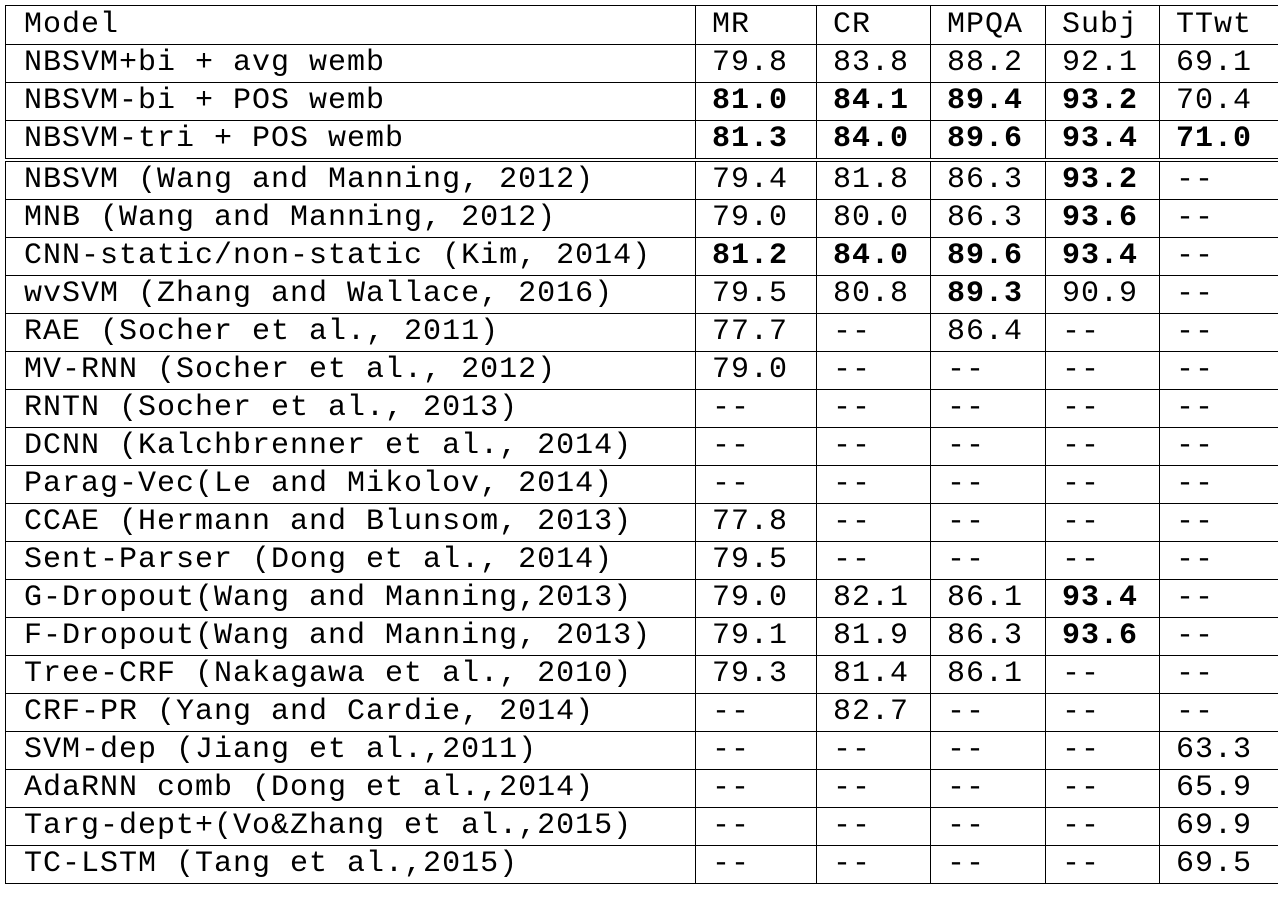 The width and height of the screenshot is (1278, 918). I want to click on header-mpqa: MPQA, so click(988, 25).